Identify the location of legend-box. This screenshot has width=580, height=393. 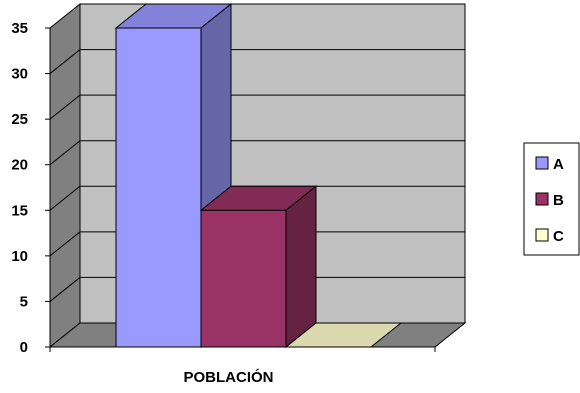
(551, 199).